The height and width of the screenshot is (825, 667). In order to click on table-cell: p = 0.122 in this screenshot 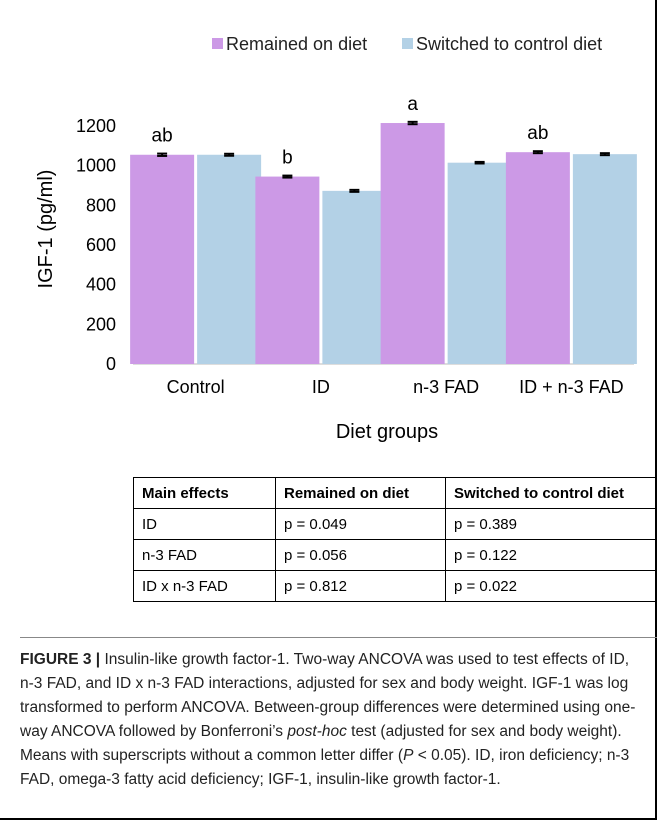, I will do `click(550, 555)`.